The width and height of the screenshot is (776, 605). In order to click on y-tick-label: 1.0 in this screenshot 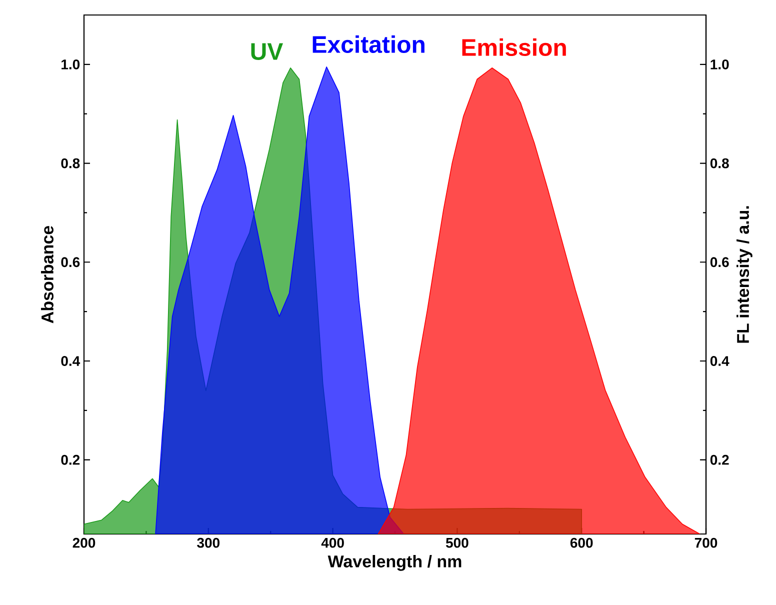, I will do `click(71, 64)`.